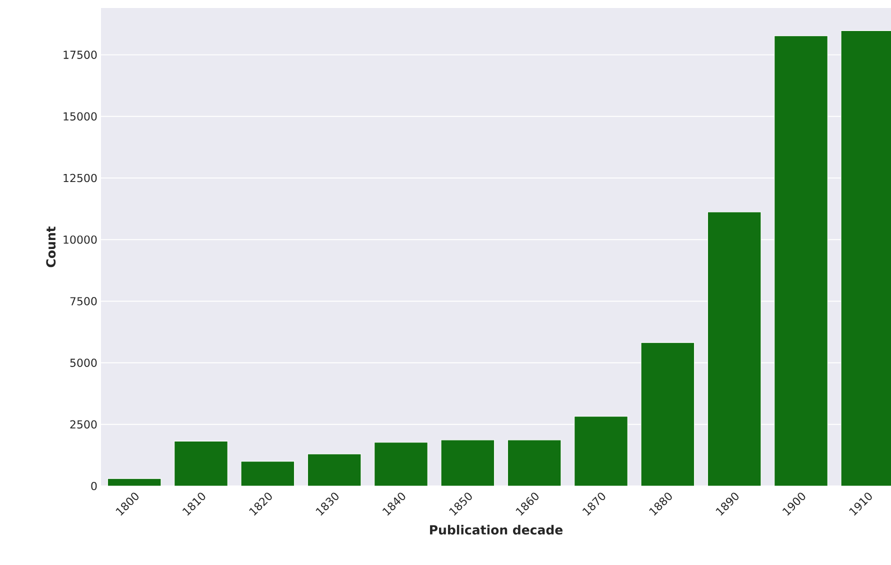 The height and width of the screenshot is (565, 891). Describe the element at coordinates (80, 178) in the screenshot. I see `y-tick-label: 12500` at that location.